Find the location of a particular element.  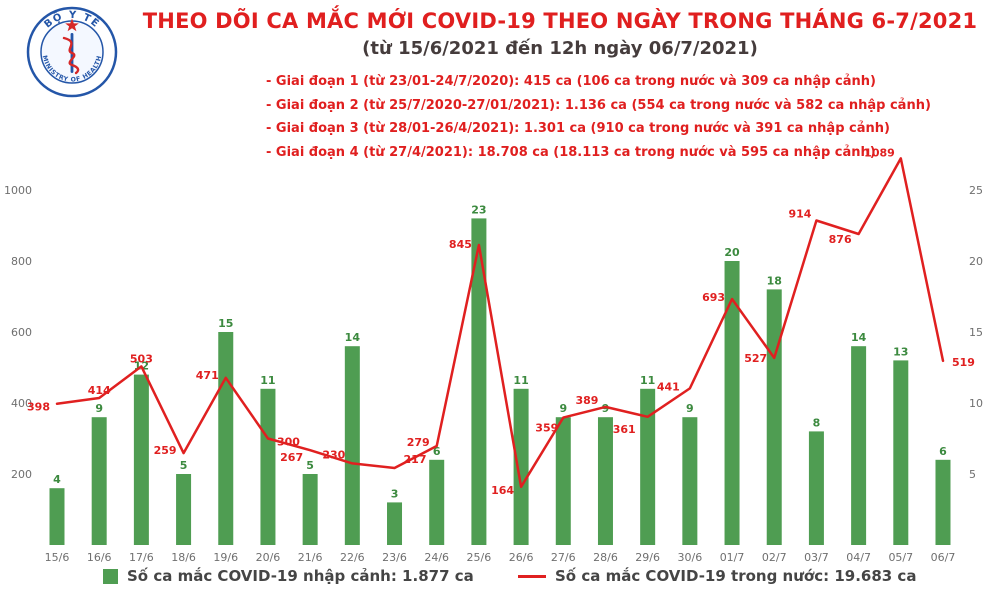

line-value-label: 279 is located at coordinates (418, 442).